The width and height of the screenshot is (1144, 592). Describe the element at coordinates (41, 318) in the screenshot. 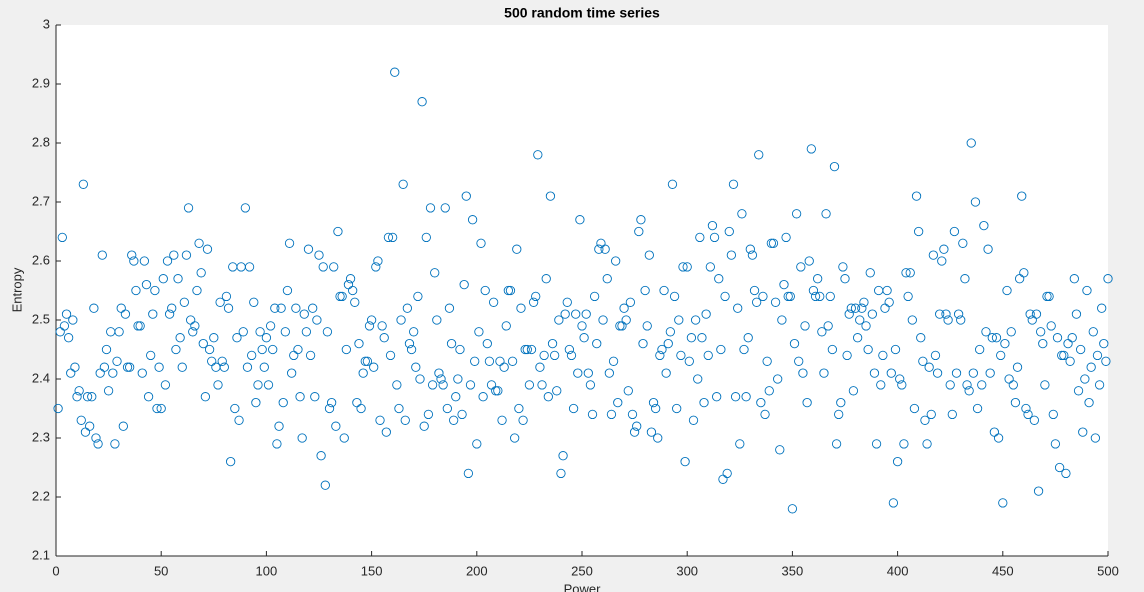

I see `y-tick-label: 2.5` at that location.